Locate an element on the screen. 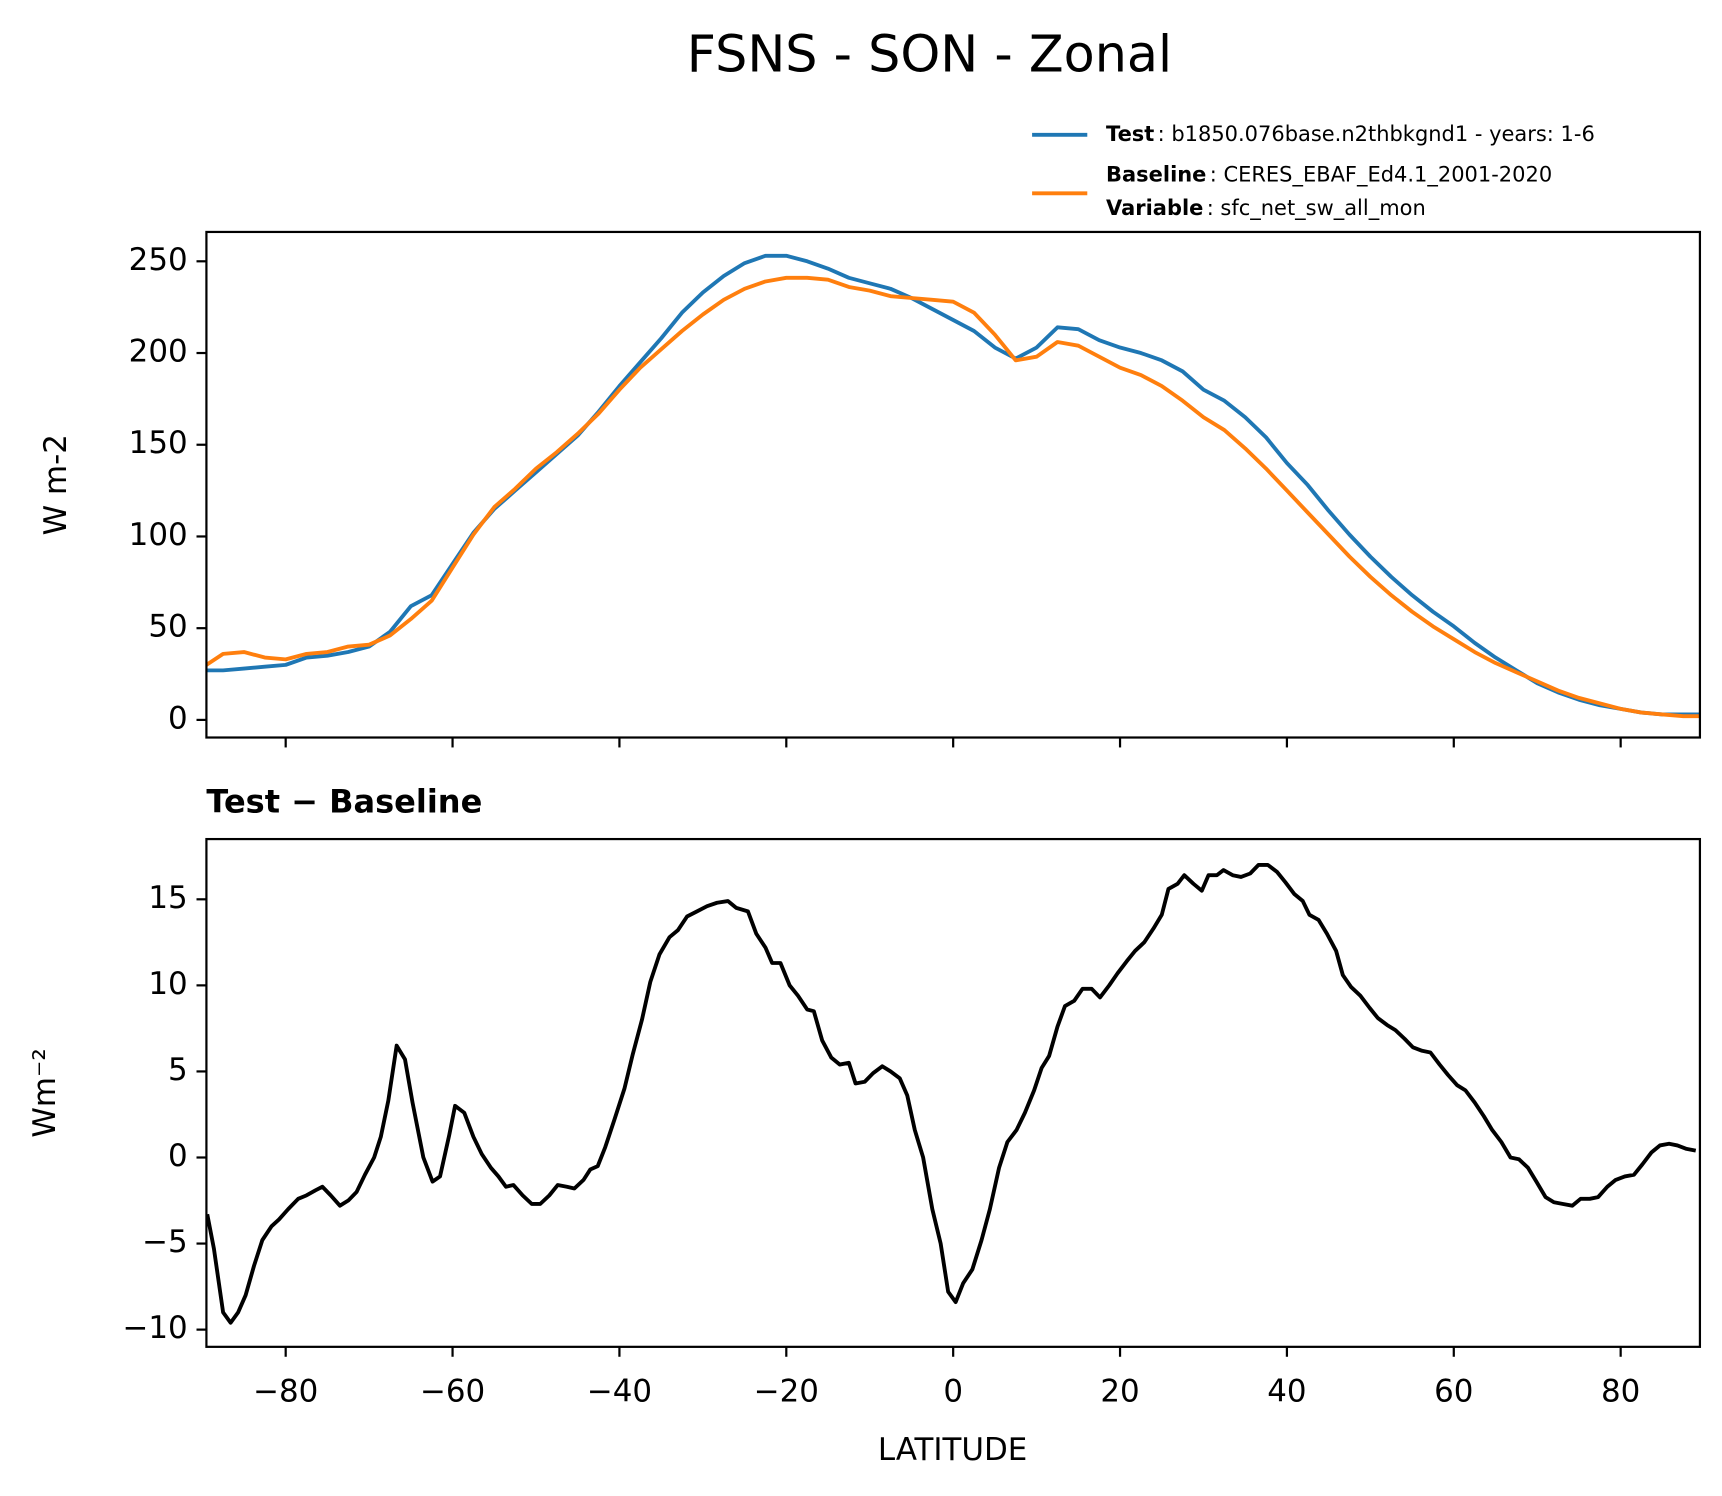 The height and width of the screenshot is (1496, 1722). x-tick-label: 80 is located at coordinates (1620, 1392).